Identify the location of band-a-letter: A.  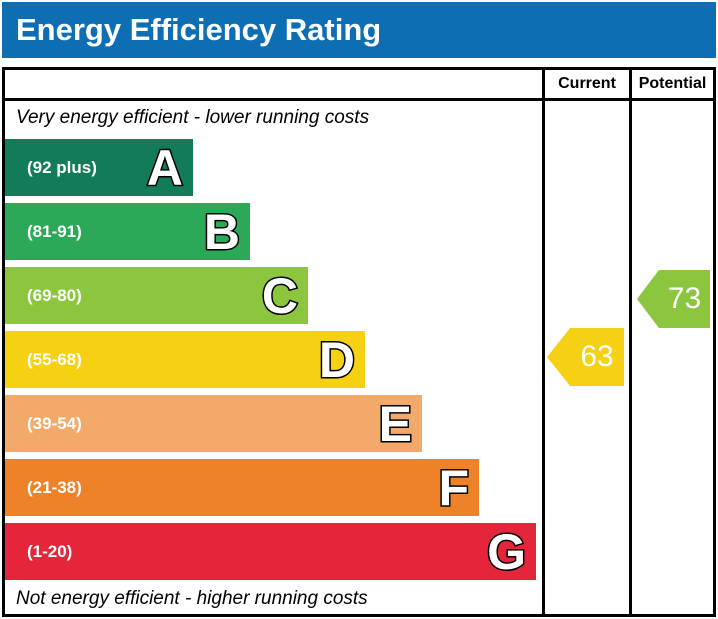
(164, 168).